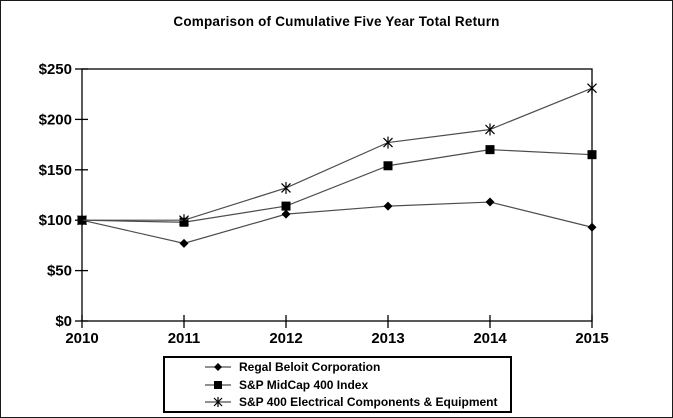 This screenshot has width=673, height=418. I want to click on legend-item-sp-midcap-400-index: S&P MidCap 400 Index, so click(357, 385).